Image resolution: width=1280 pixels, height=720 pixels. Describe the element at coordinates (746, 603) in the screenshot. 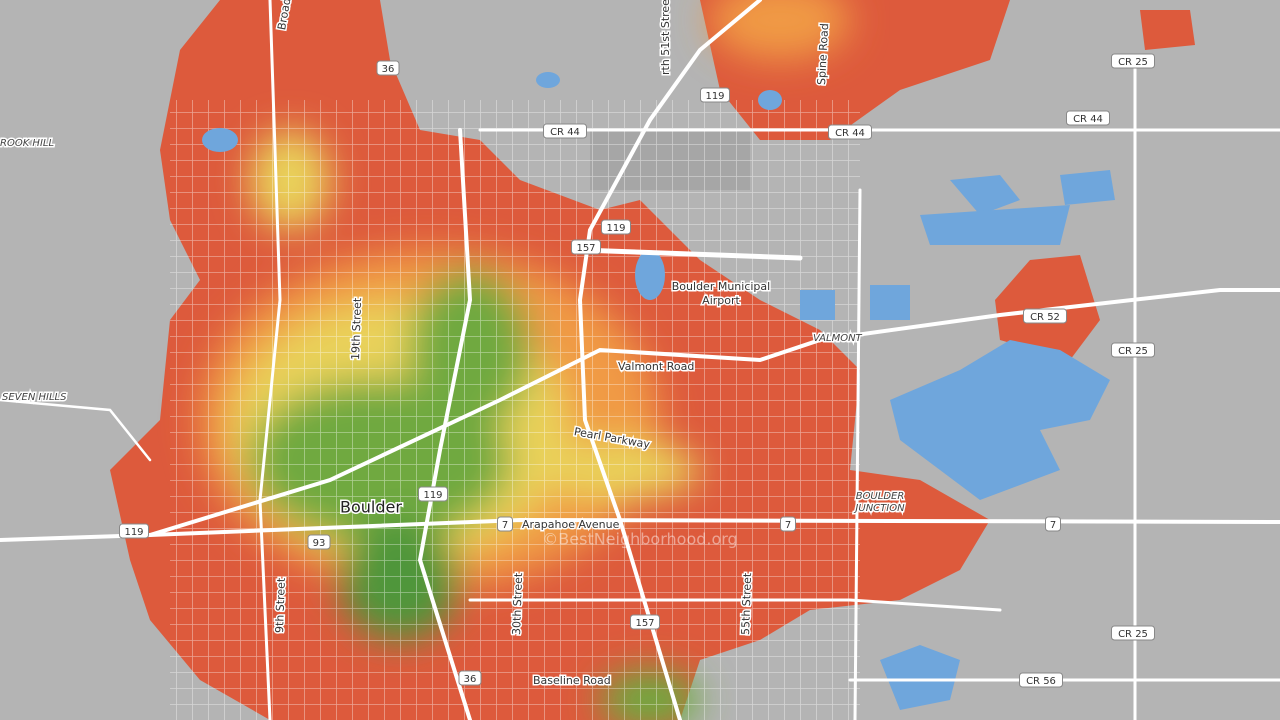

I see `road-label: 55th Street` at that location.